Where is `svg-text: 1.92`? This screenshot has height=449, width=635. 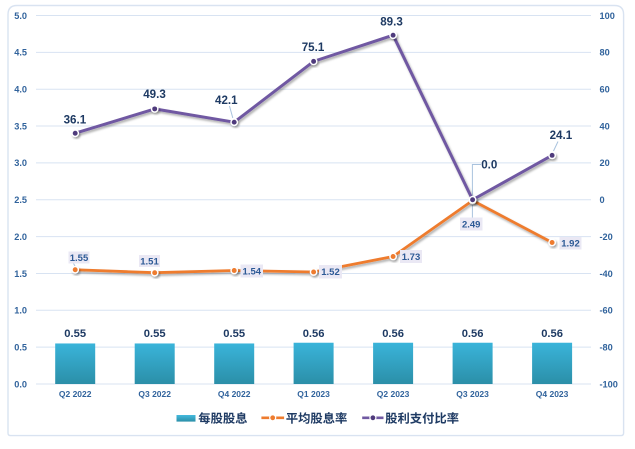
svg-text: 1.92 is located at coordinates (570, 244).